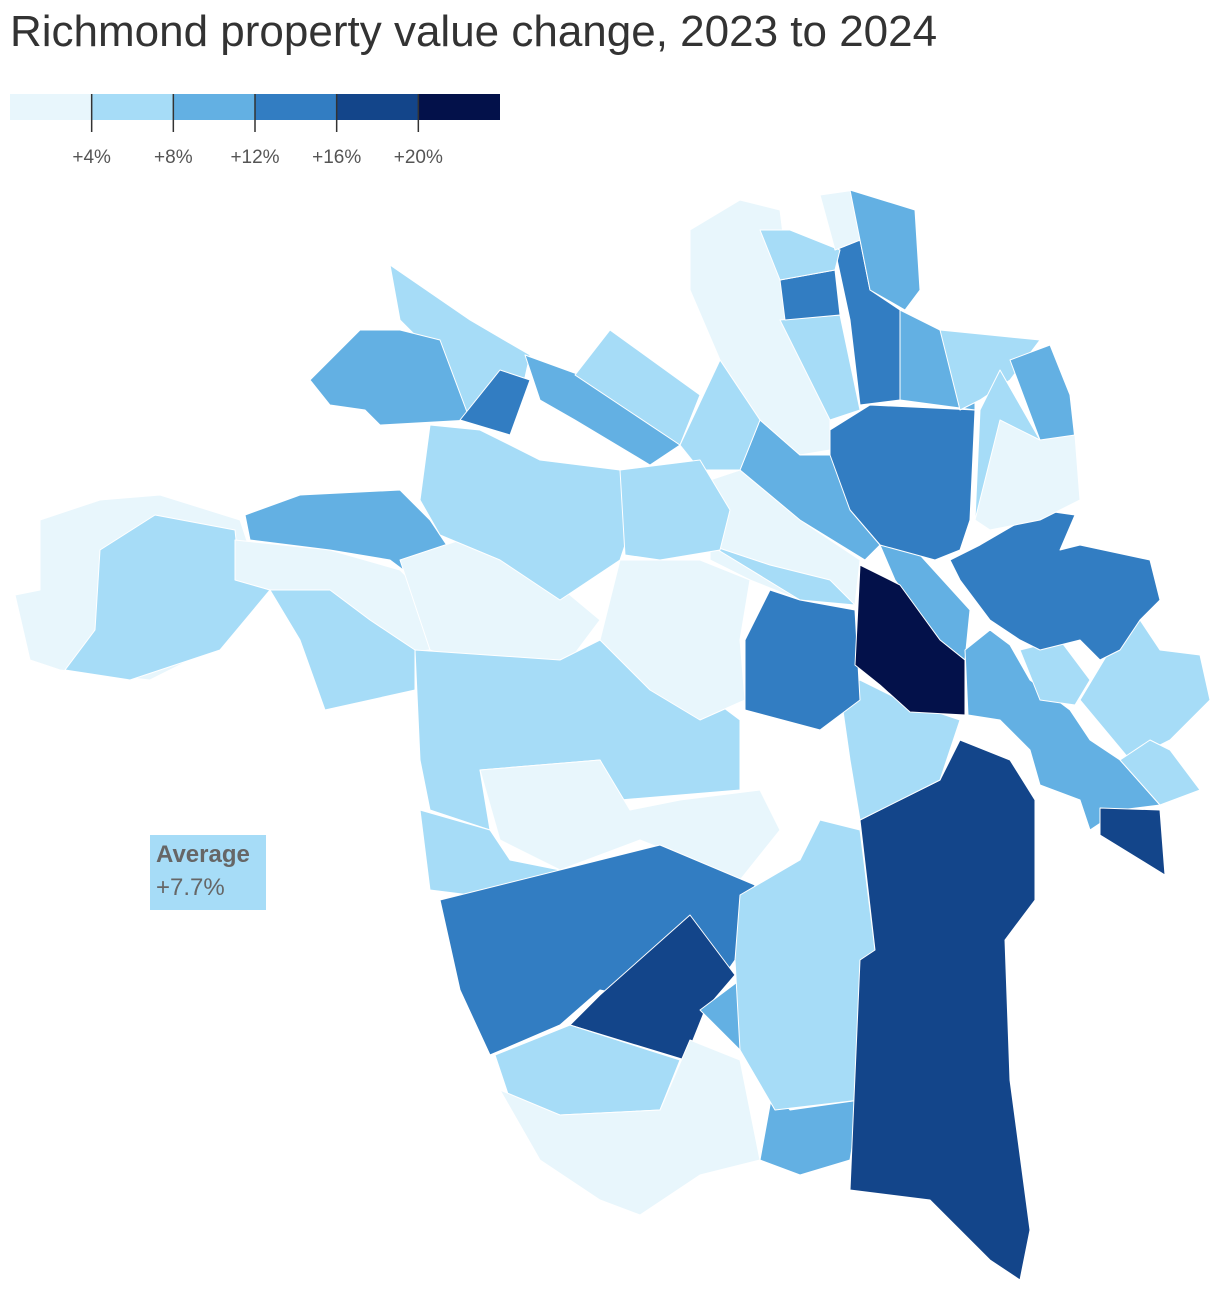 Image resolution: width=1220 pixels, height=1294 pixels. I want to click on legend-tick-label: +20%, so click(418, 157).